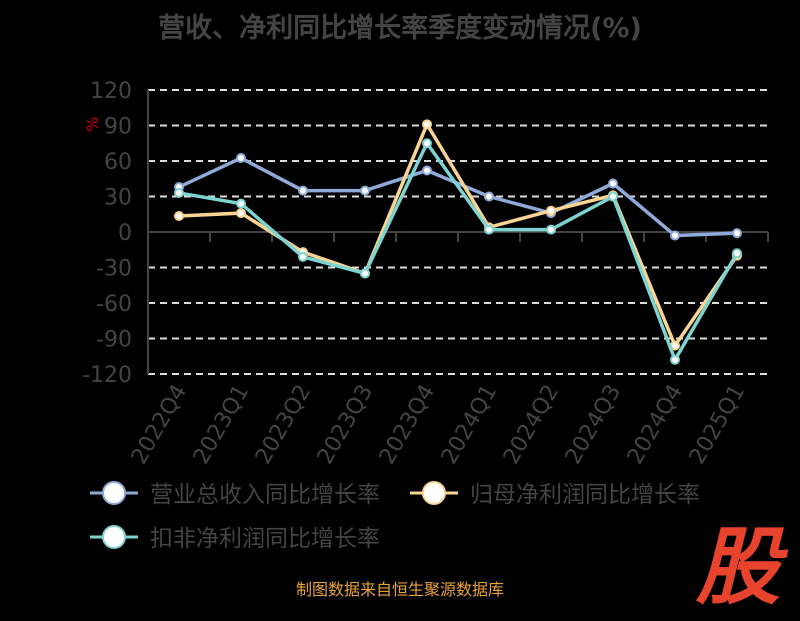 The height and width of the screenshot is (621, 800). What do you see at coordinates (407, 425) in the screenshot?
I see `x-tick-label: 2023Q4` at bounding box center [407, 425].